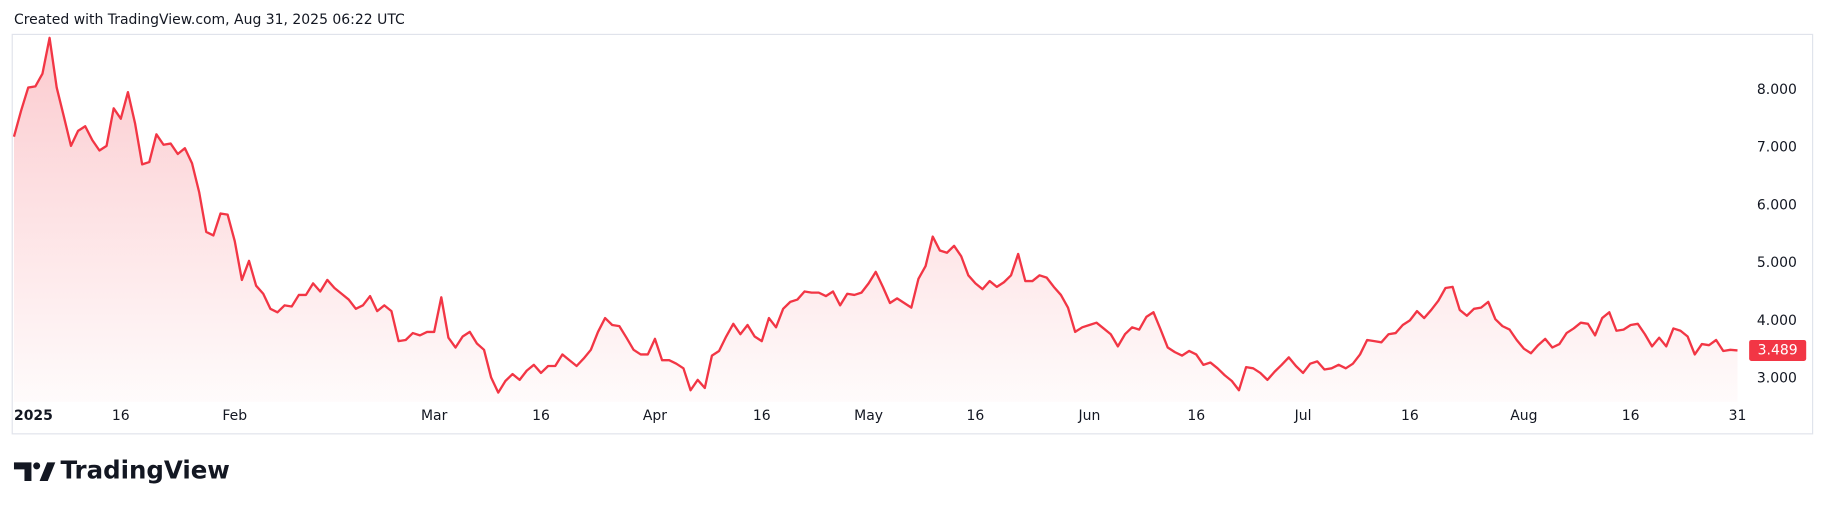 Image resolution: width=1826 pixels, height=509 pixels. Describe the element at coordinates (434, 416) in the screenshot. I see `x-tick-label: Mar` at that location.